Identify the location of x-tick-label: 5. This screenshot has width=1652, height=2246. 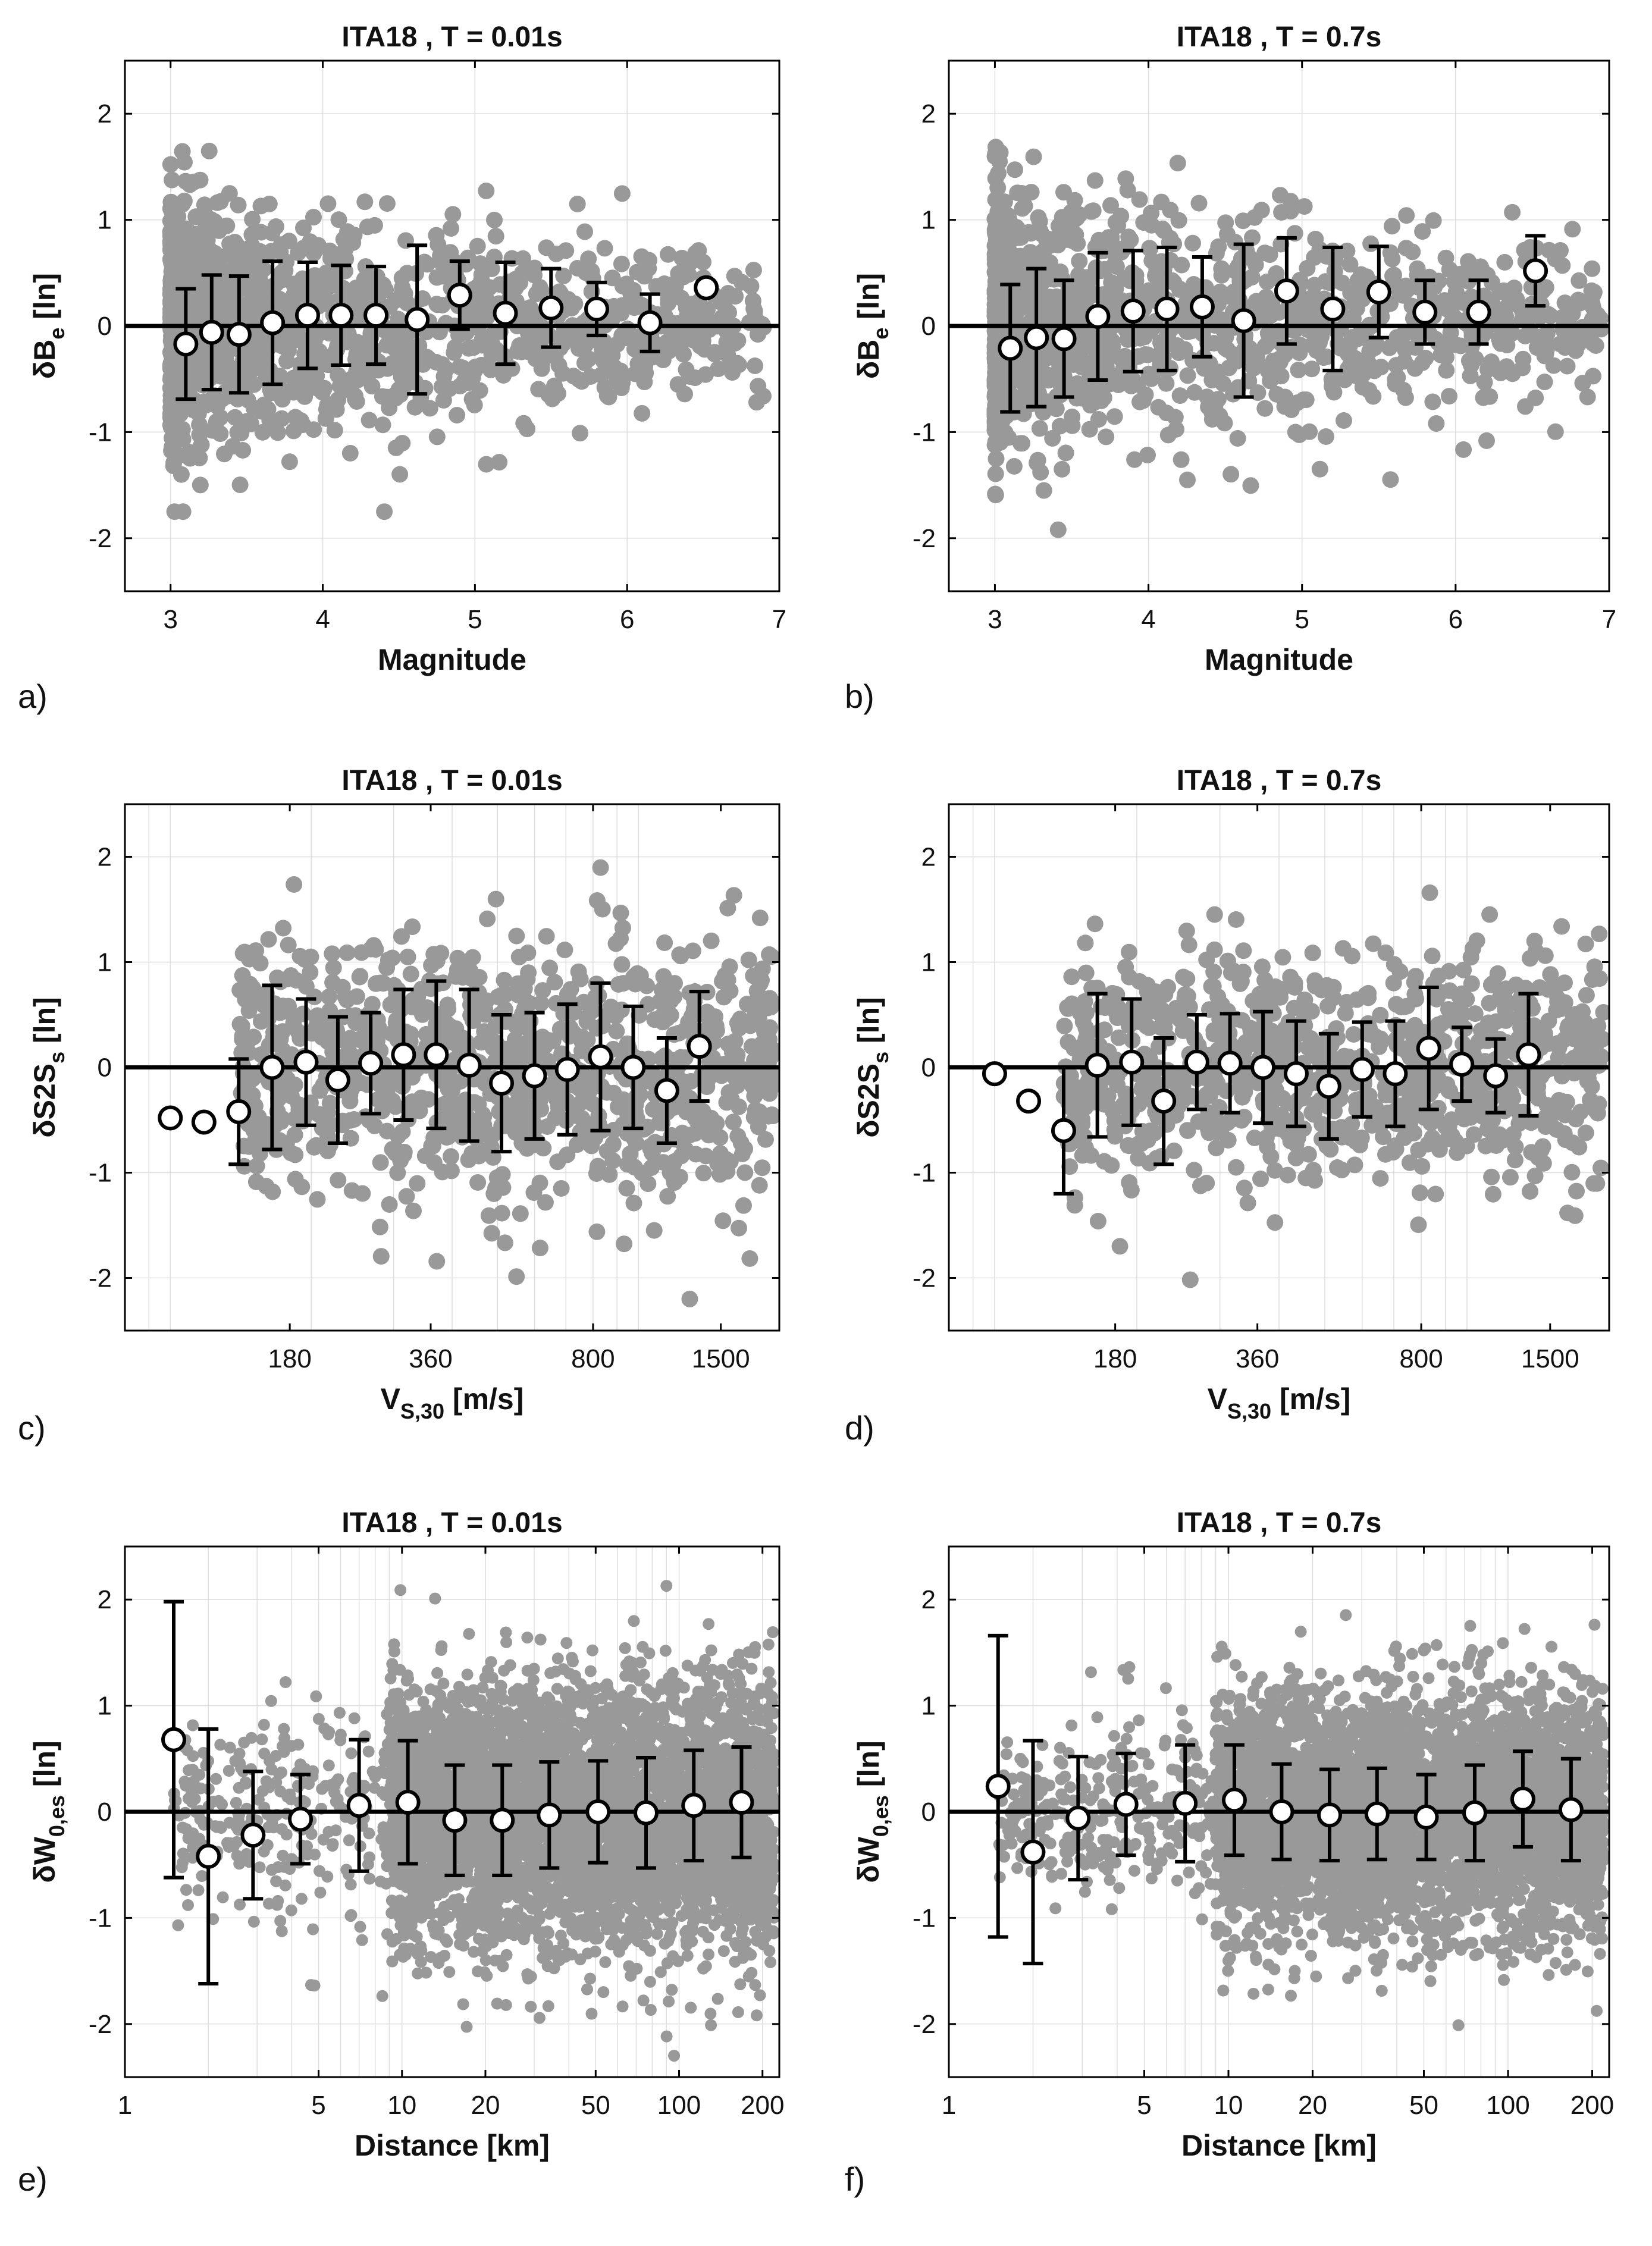
(1301, 620).